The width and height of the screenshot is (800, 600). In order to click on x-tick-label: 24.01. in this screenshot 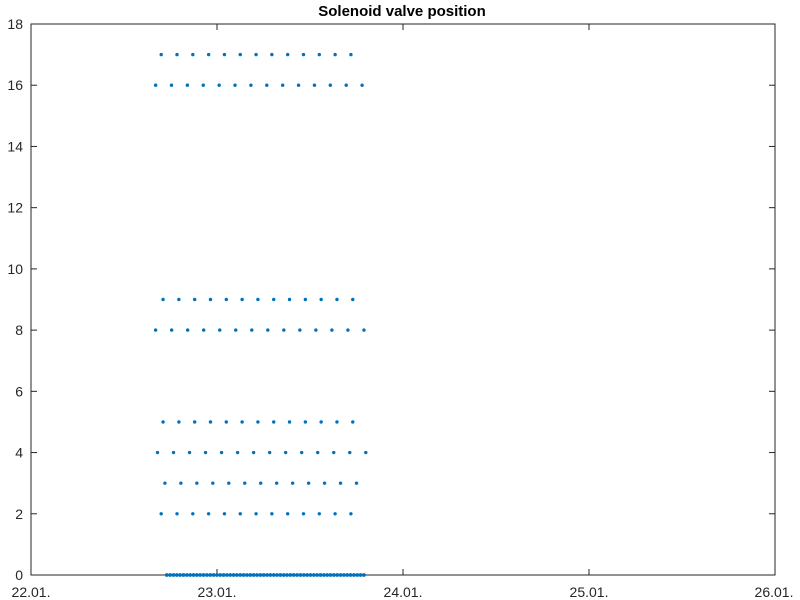, I will do `click(403, 592)`.